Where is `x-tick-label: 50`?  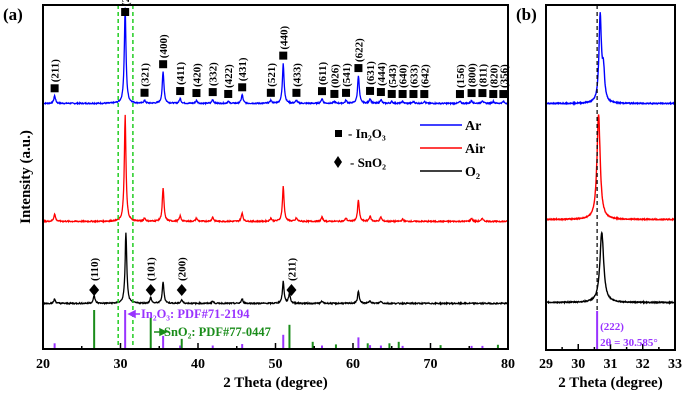 x-tick-label: 50 is located at coordinates (276, 364).